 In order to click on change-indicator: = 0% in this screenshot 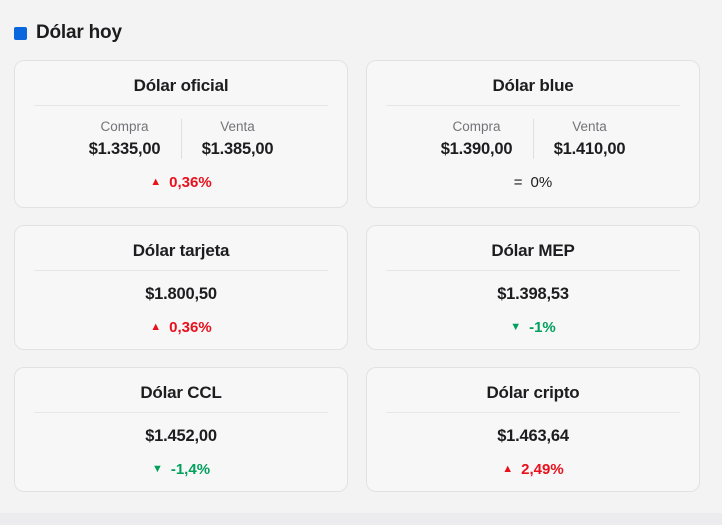, I will do `click(533, 182)`.